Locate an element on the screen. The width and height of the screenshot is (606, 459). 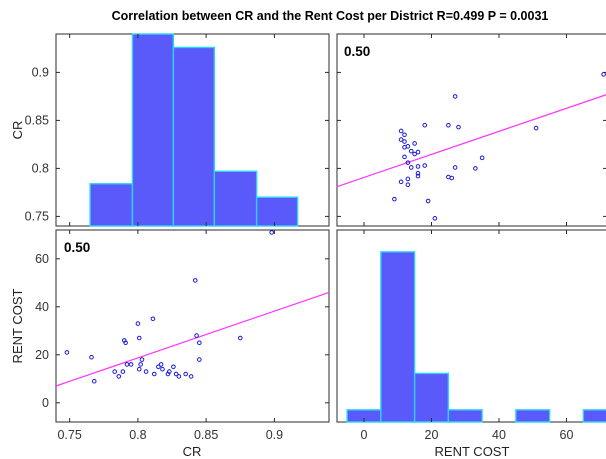
fit-line-top is located at coordinates (471, 141).